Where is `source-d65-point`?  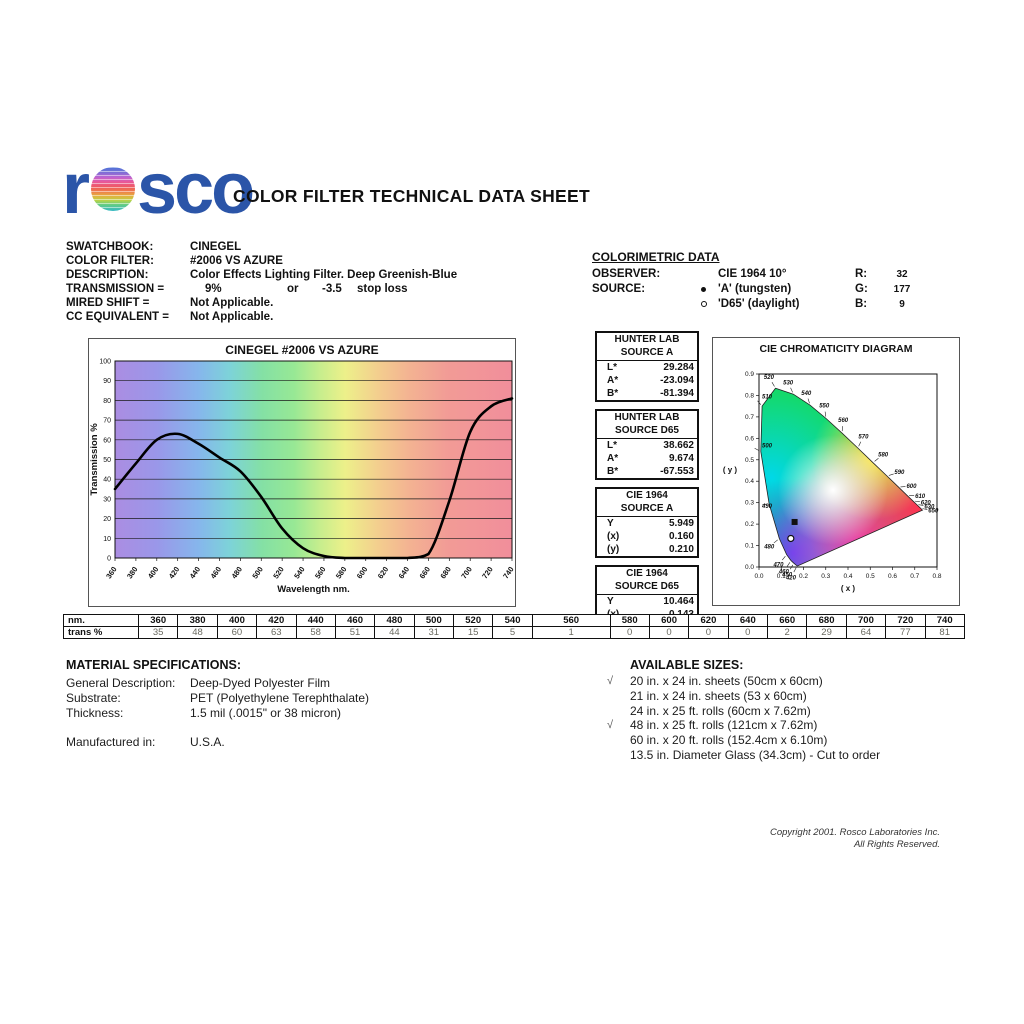 source-d65-point is located at coordinates (791, 538).